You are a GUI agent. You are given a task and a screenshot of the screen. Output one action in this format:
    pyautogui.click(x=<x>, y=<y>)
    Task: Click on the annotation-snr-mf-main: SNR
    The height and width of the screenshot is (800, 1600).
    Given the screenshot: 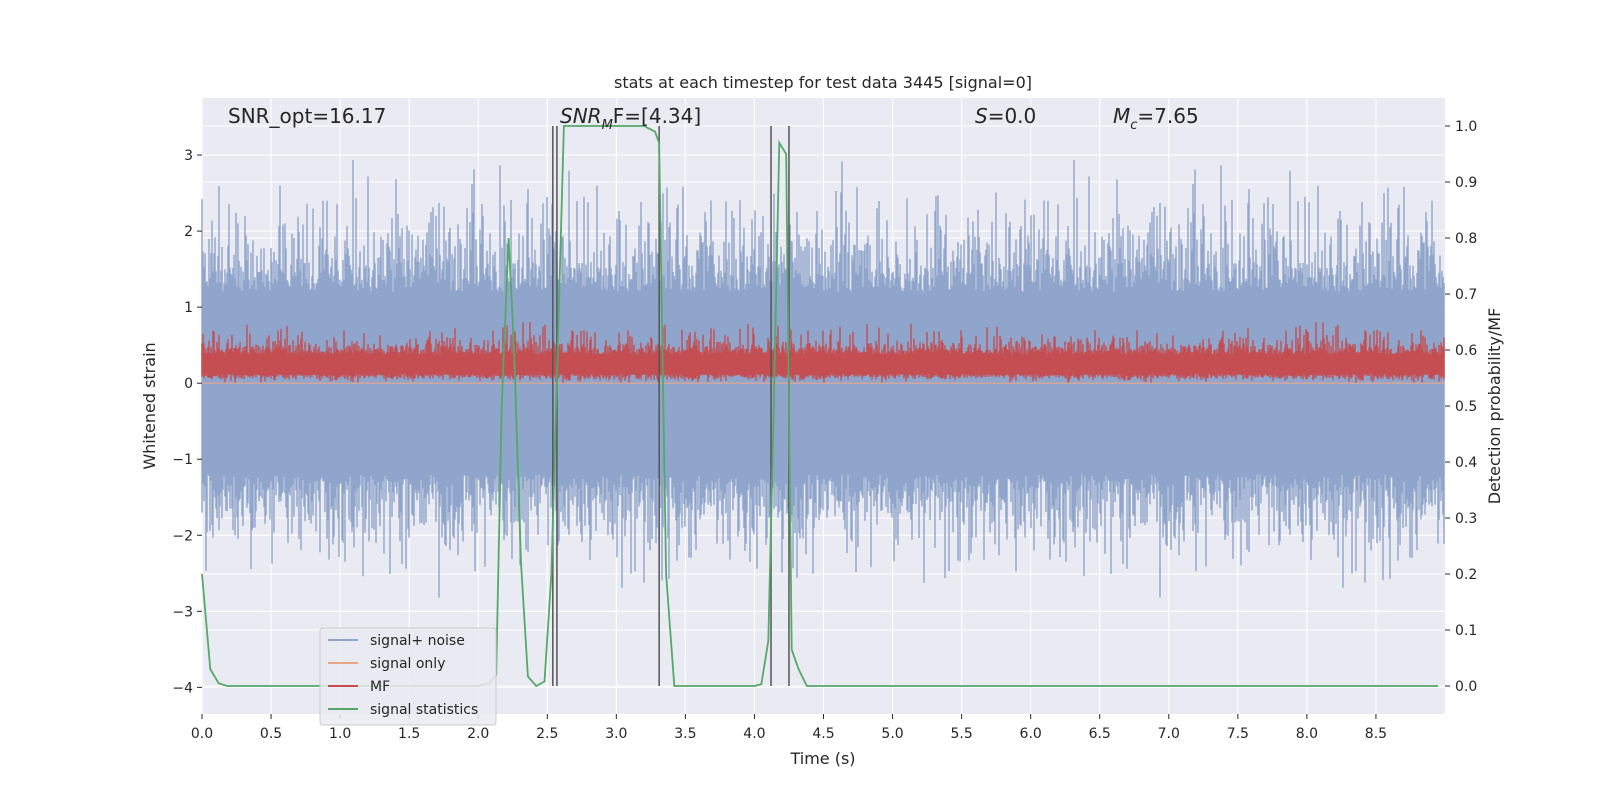 What is the action you would take?
    pyautogui.click(x=581, y=116)
    